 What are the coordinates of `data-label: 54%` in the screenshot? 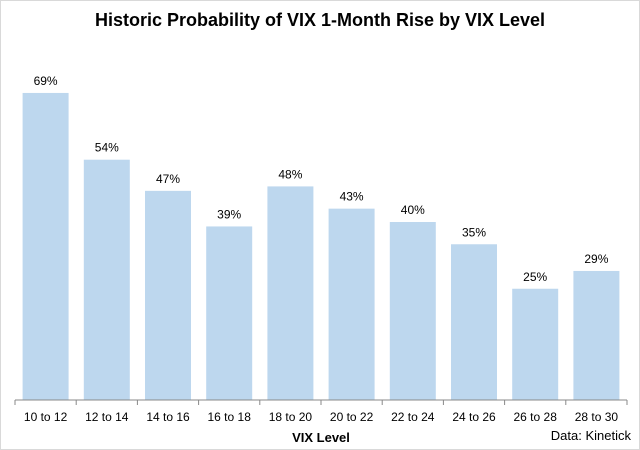 It's located at (107, 148).